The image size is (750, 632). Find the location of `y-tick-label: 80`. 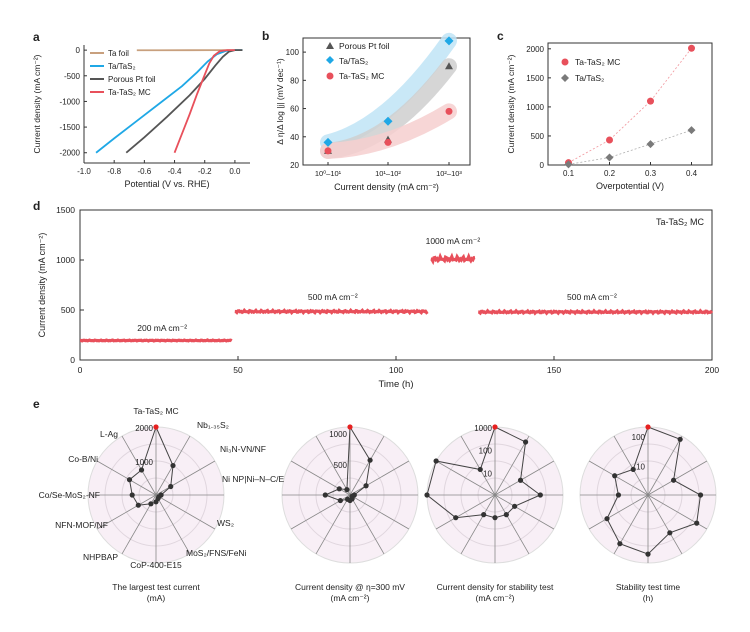

y-tick-label: 80 is located at coordinates (294, 80).